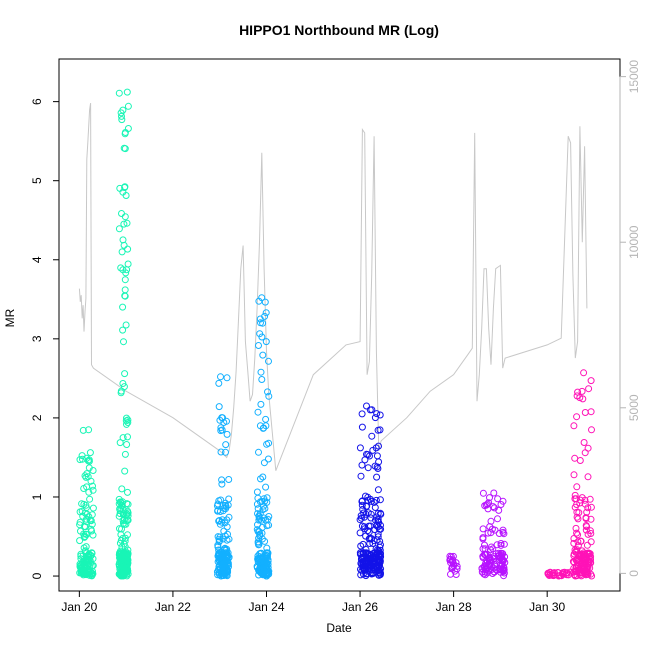 Image resolution: width=650 pixels, height=650 pixels. Describe the element at coordinates (10, 317) in the screenshot. I see `y-axis-label: MR` at that location.